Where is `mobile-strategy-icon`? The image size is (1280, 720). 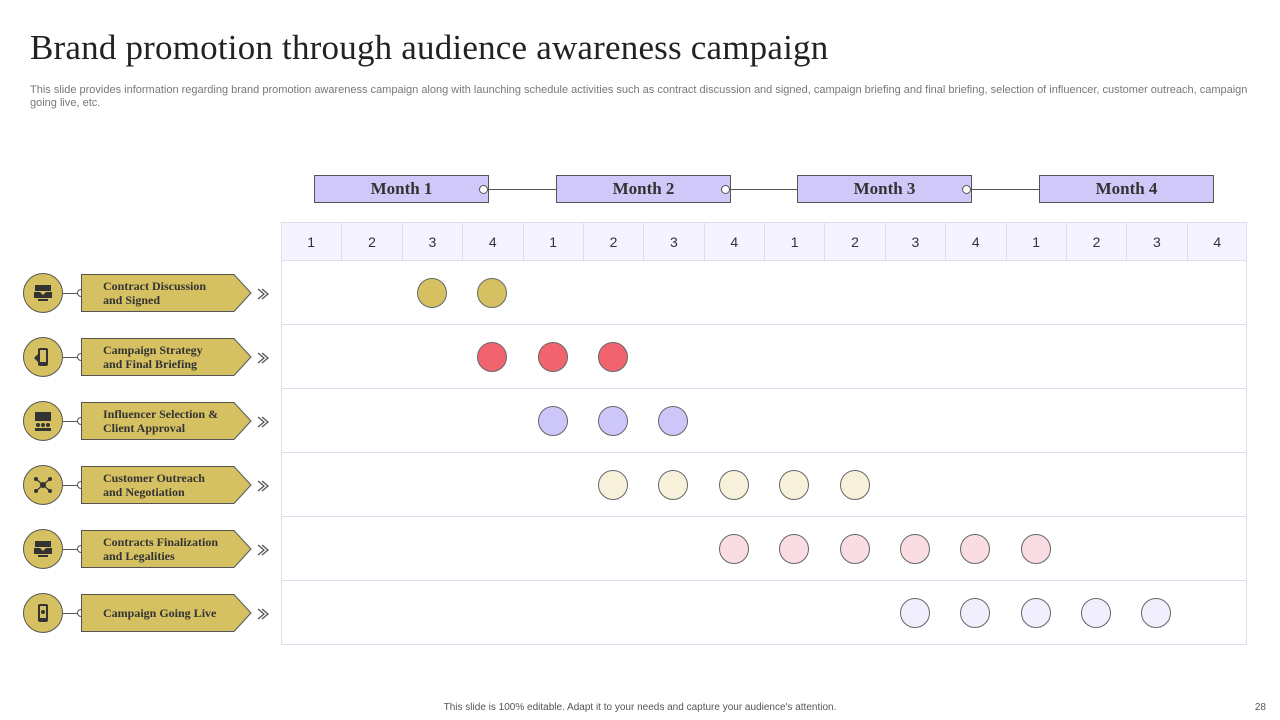 mobile-strategy-icon is located at coordinates (43, 357).